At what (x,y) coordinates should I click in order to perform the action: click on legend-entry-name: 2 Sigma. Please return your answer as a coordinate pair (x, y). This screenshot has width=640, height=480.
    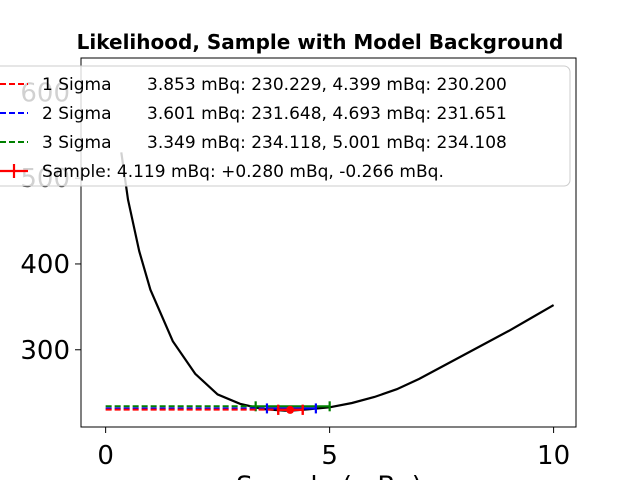
    Looking at the image, I should click on (77, 114).